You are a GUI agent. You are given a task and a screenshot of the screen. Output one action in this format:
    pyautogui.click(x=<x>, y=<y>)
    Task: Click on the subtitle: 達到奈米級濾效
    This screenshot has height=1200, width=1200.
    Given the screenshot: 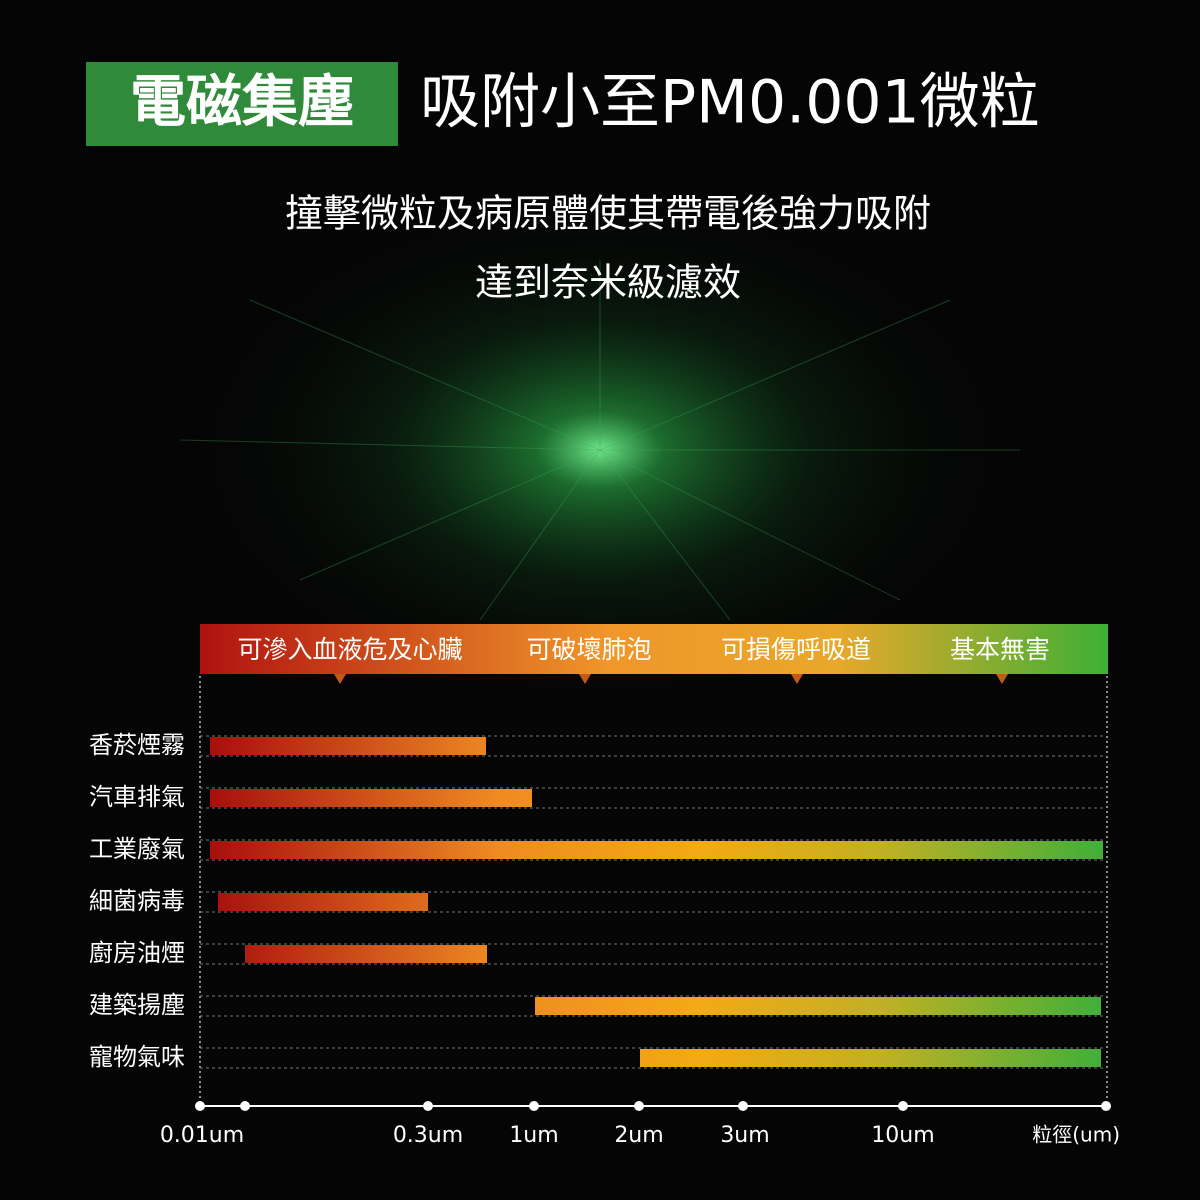 What is the action you would take?
    pyautogui.click(x=608, y=283)
    